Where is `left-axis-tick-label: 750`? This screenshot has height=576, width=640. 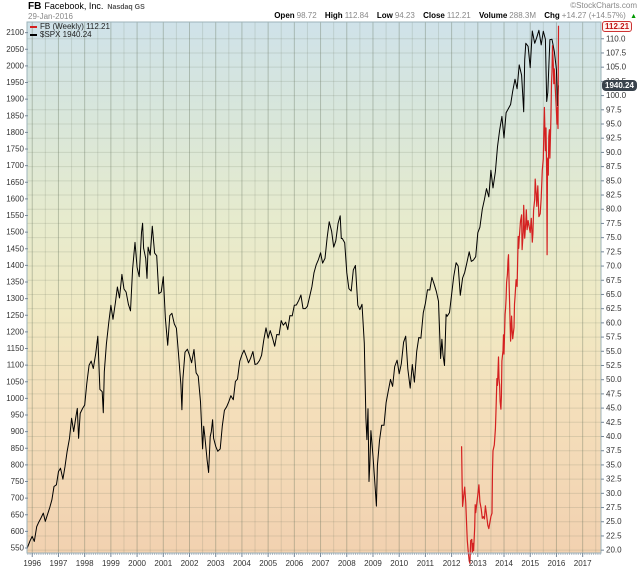 left-axis-tick-label: 750 is located at coordinates (18, 481).